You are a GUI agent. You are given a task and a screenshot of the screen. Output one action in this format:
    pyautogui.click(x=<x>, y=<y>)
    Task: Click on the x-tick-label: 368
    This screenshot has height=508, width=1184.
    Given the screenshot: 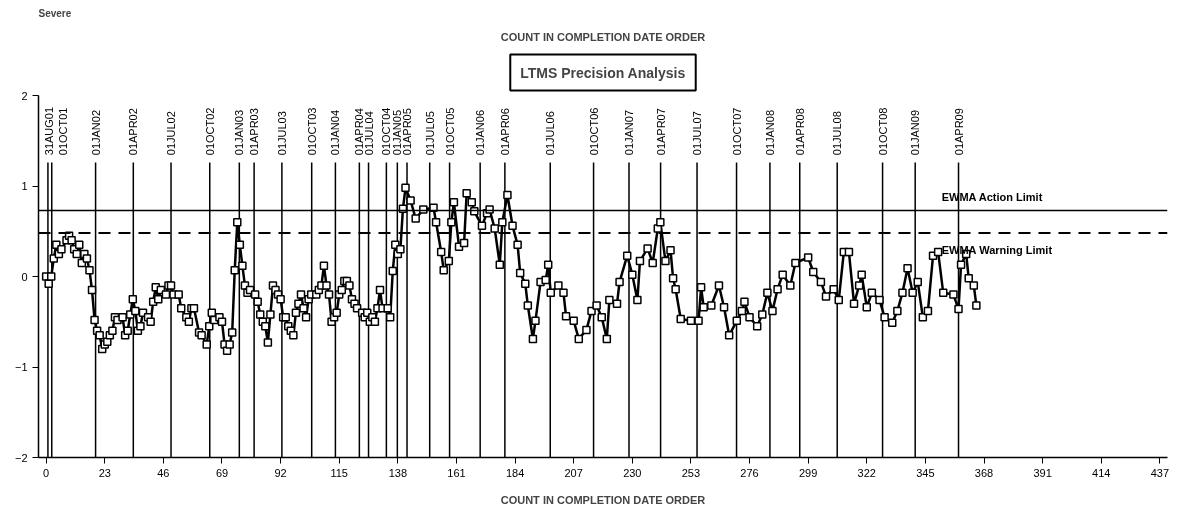 What is the action you would take?
    pyautogui.click(x=984, y=472)
    